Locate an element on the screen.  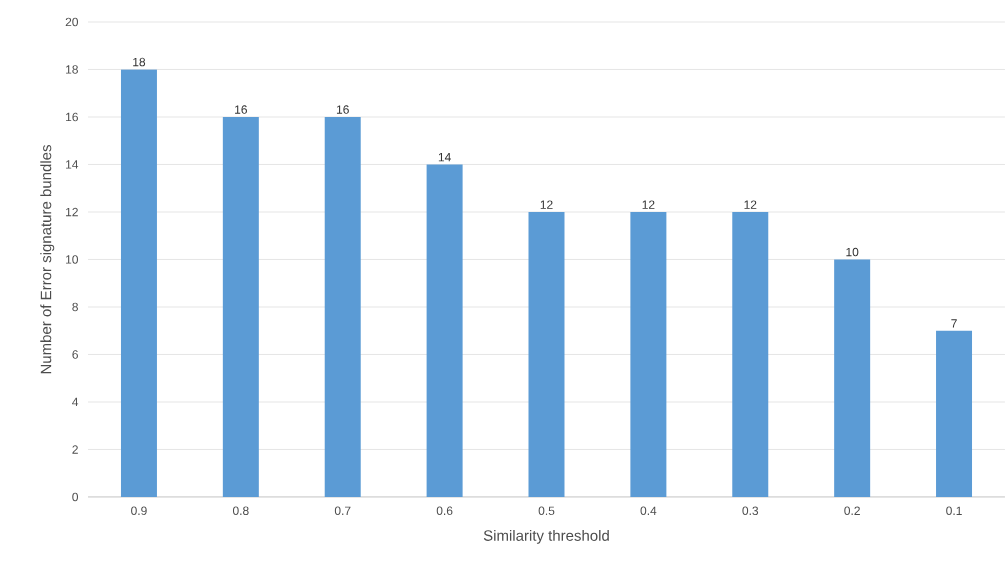
data-label: 7 is located at coordinates (954, 323).